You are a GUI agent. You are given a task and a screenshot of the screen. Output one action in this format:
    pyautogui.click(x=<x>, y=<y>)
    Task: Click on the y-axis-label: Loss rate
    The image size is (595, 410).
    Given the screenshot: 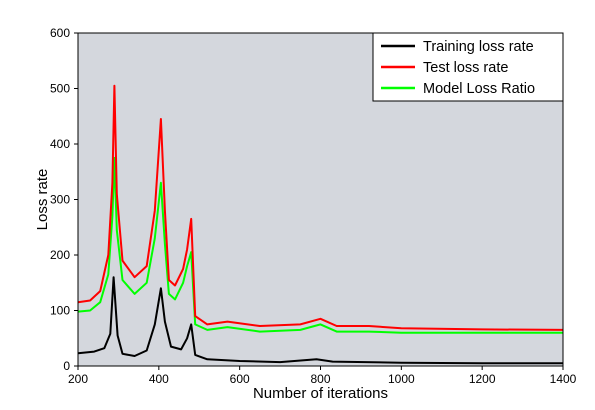 What is the action you would take?
    pyautogui.click(x=42, y=200)
    